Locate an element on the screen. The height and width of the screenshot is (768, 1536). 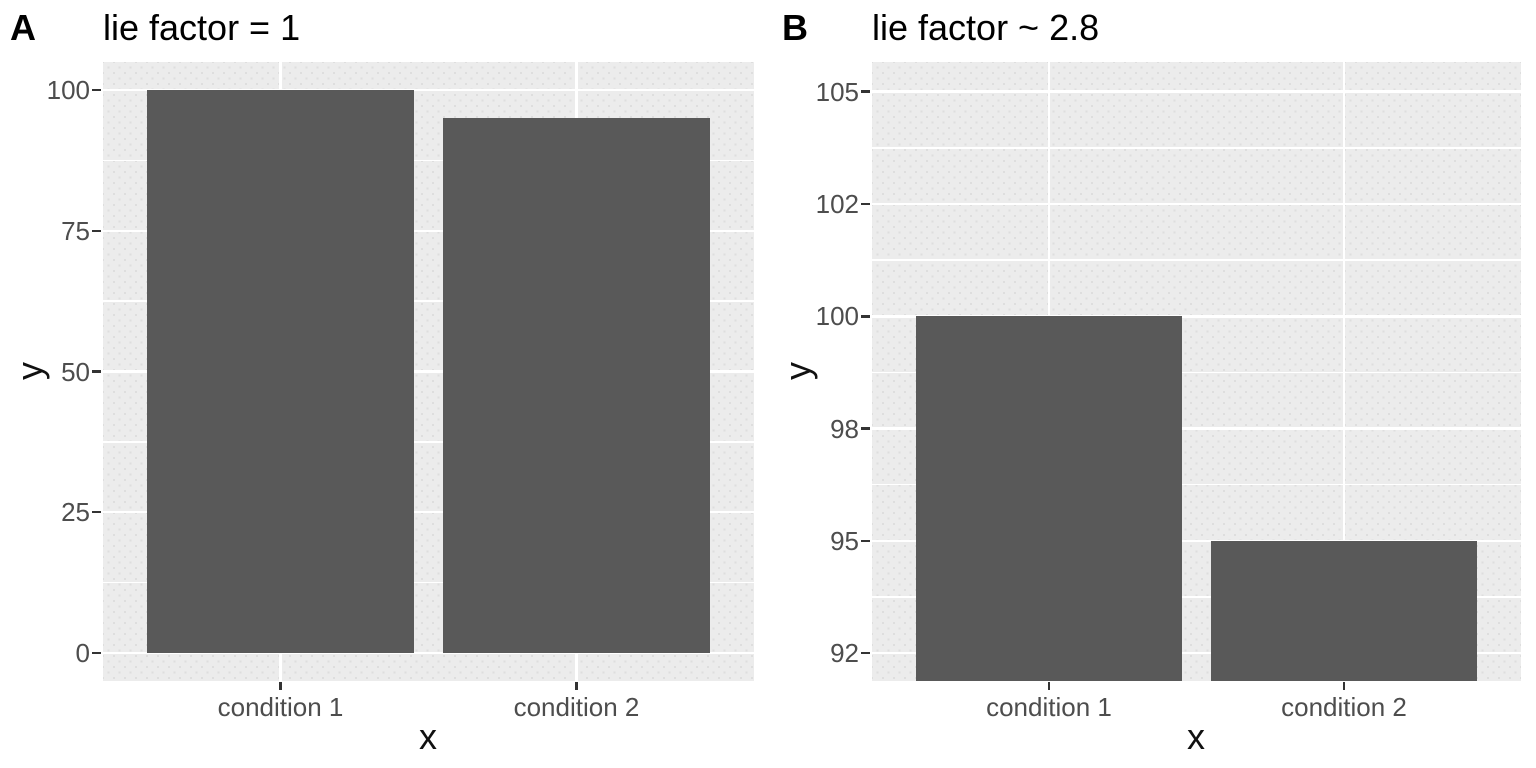
y-tick-label-a: 50 is located at coordinates (75, 371).